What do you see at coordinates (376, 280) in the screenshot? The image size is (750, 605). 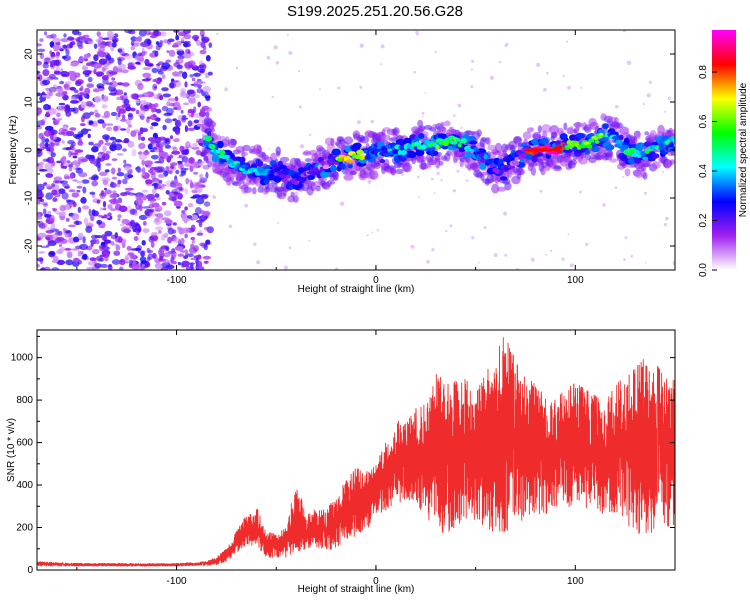 I see `x-tick-label: 0` at bounding box center [376, 280].